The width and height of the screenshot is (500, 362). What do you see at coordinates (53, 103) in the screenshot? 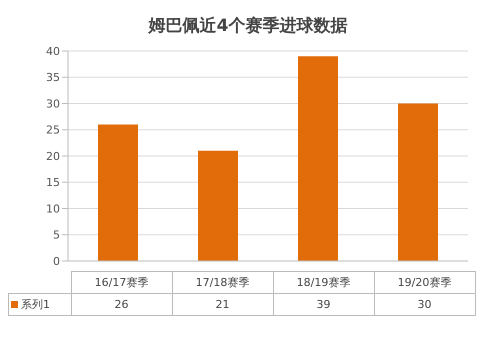
I see `y-tick-label: 30` at bounding box center [53, 103].